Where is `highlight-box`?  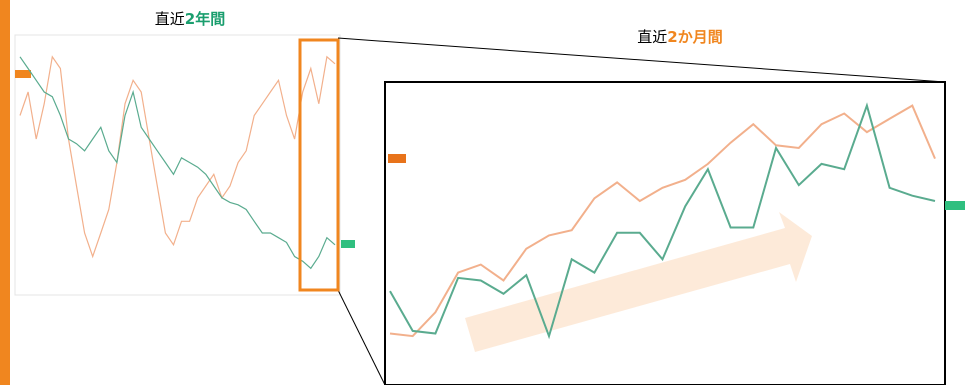 highlight-box is located at coordinates (319, 165).